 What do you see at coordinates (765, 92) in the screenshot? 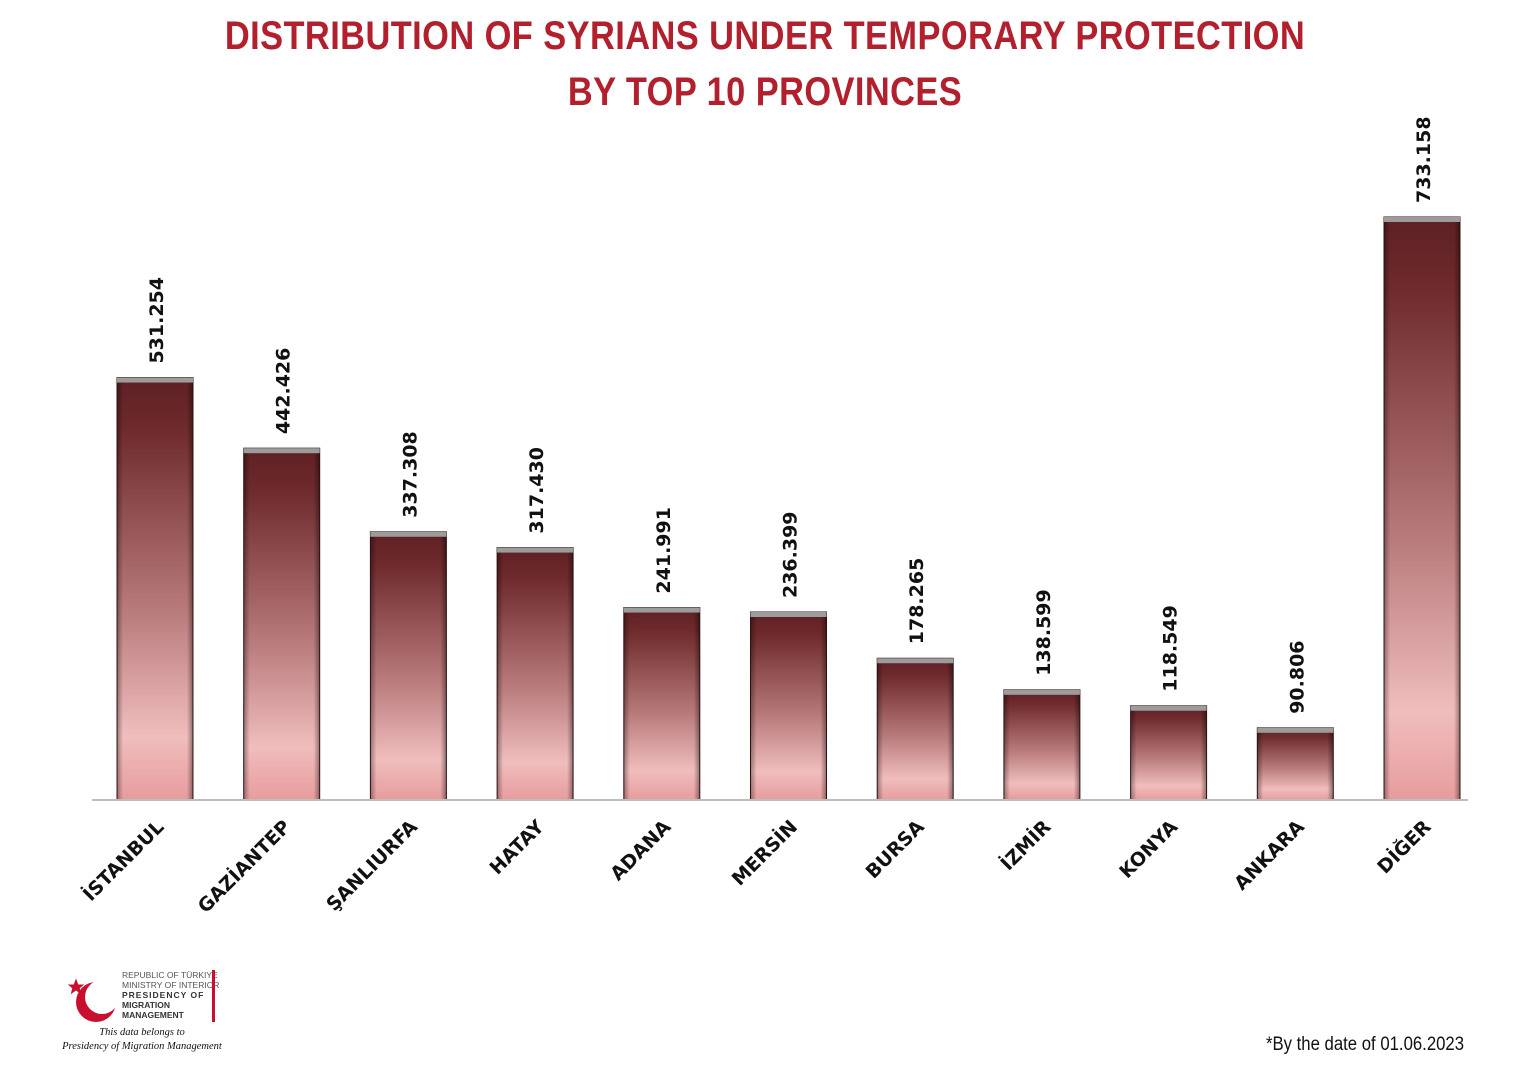
I see `chart-title-line2: BY TOP 10 PROVINCES` at bounding box center [765, 92].